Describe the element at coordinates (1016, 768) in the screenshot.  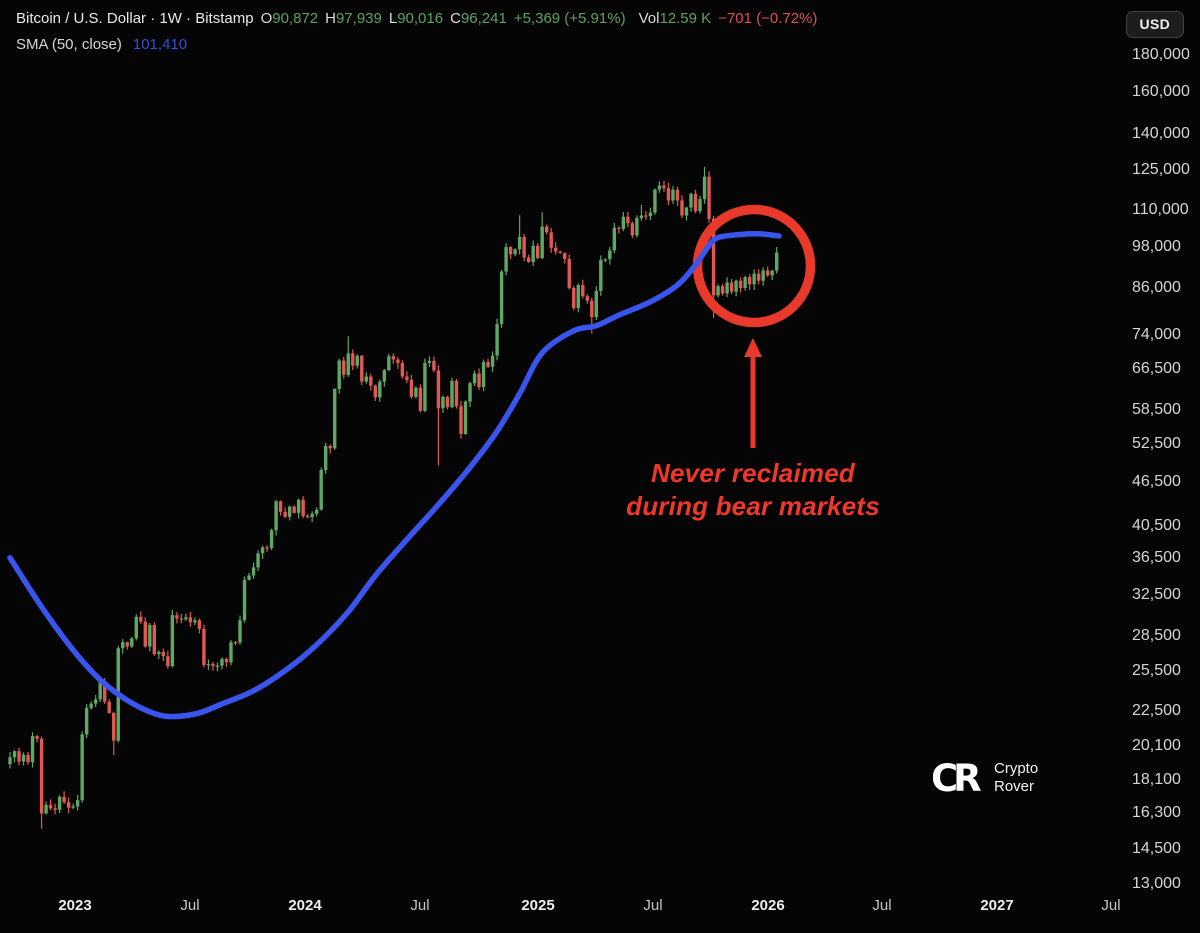
I see `logo-word-1: Crypto` at that location.